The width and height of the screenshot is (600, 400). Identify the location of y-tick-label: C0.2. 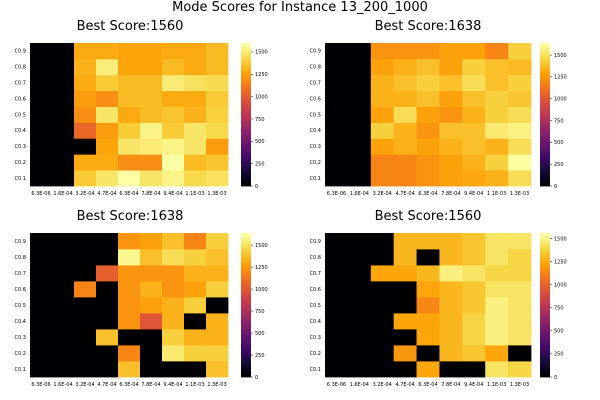
(20, 354).